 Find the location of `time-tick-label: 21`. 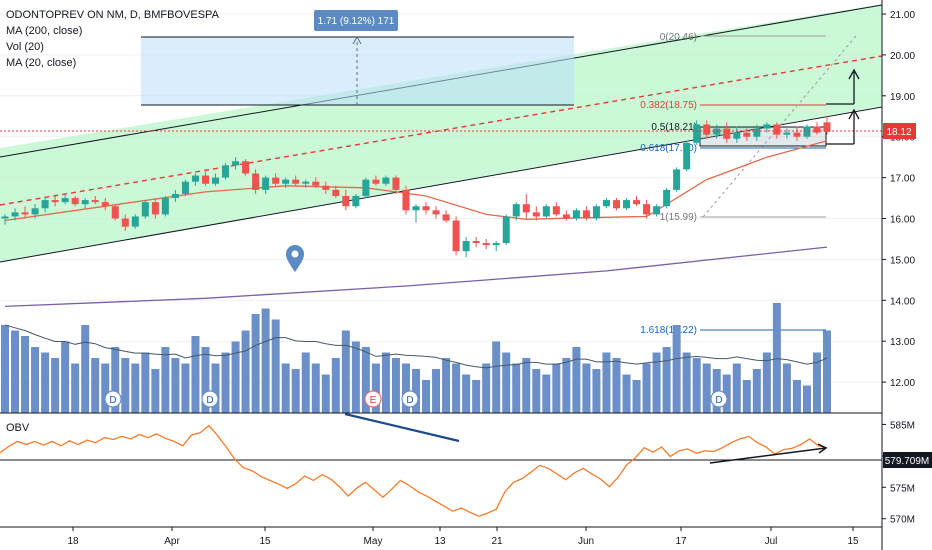

time-tick-label: 21 is located at coordinates (497, 541).